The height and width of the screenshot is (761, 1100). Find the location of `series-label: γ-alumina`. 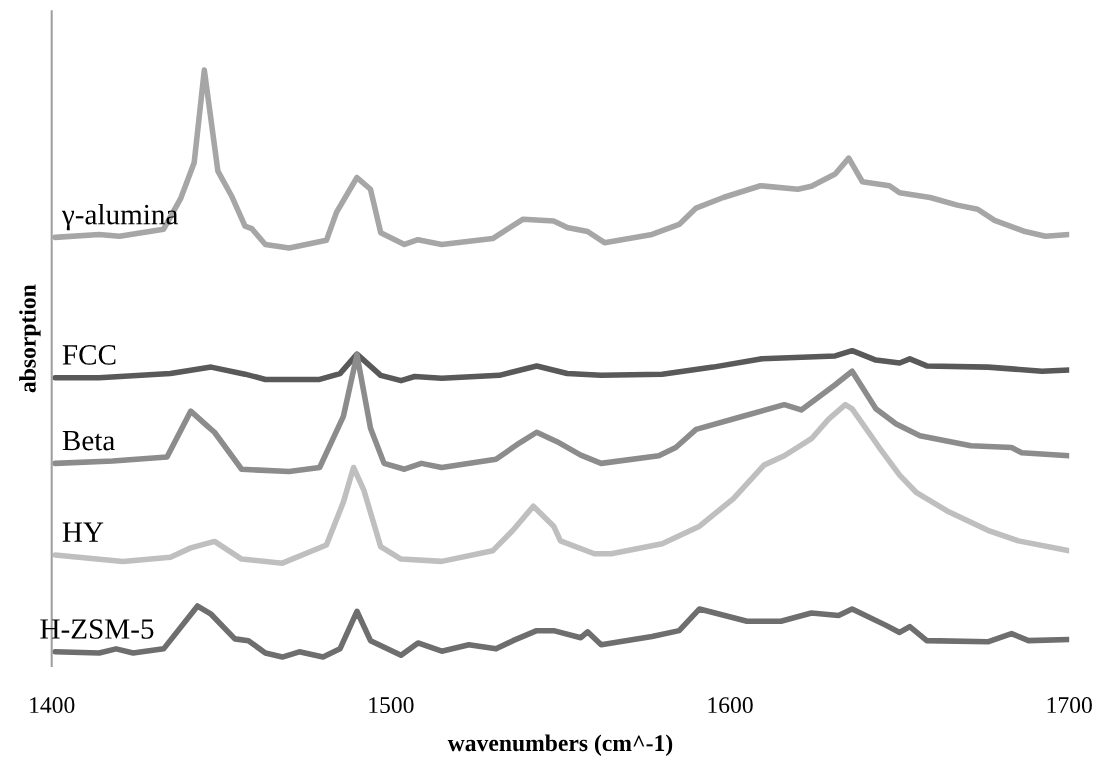

series-label: γ-alumina is located at coordinates (120, 217).